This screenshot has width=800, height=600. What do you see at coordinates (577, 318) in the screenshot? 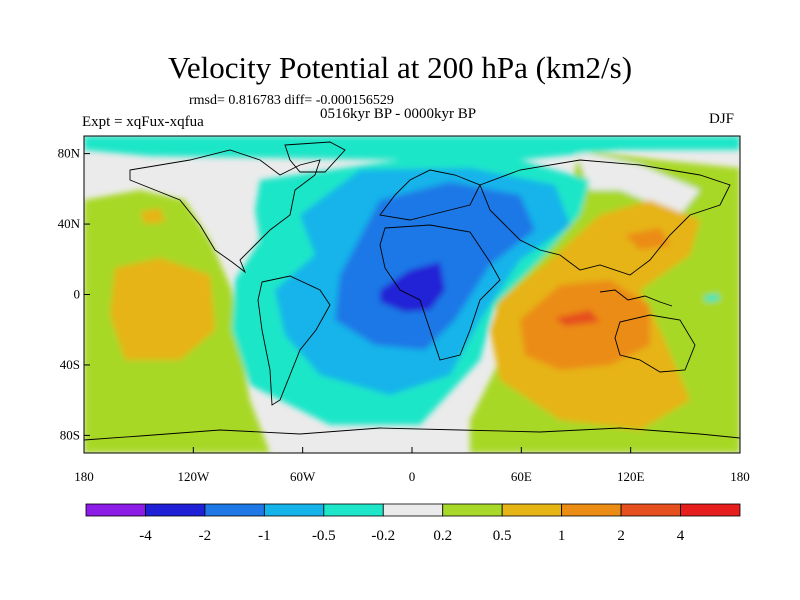
I see `contour-red-core` at bounding box center [577, 318].